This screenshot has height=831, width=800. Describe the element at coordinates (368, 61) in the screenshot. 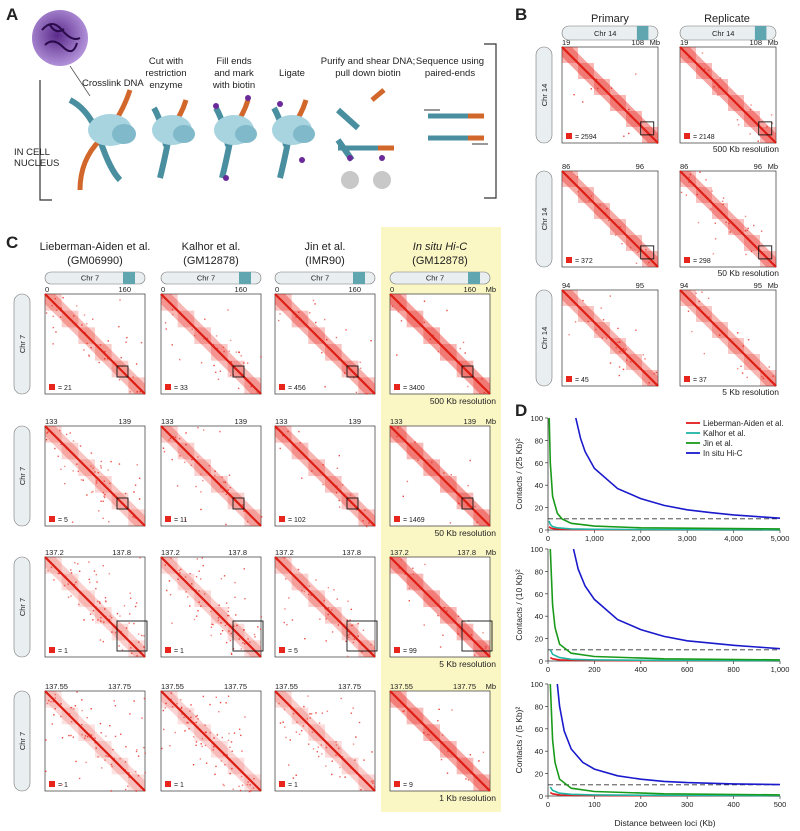

I see `step-purify-label-1: Purify and shear DNA;` at that location.